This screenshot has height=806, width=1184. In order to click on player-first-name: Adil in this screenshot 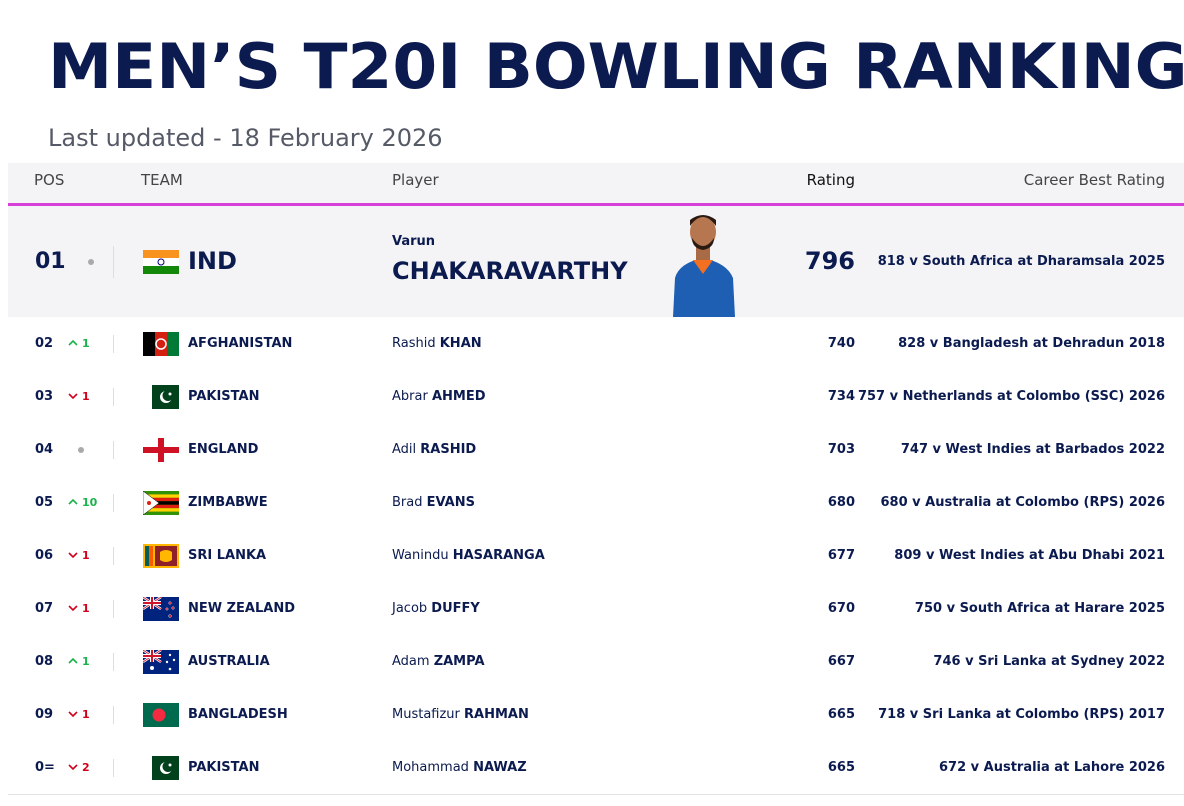, I will do `click(404, 449)`.